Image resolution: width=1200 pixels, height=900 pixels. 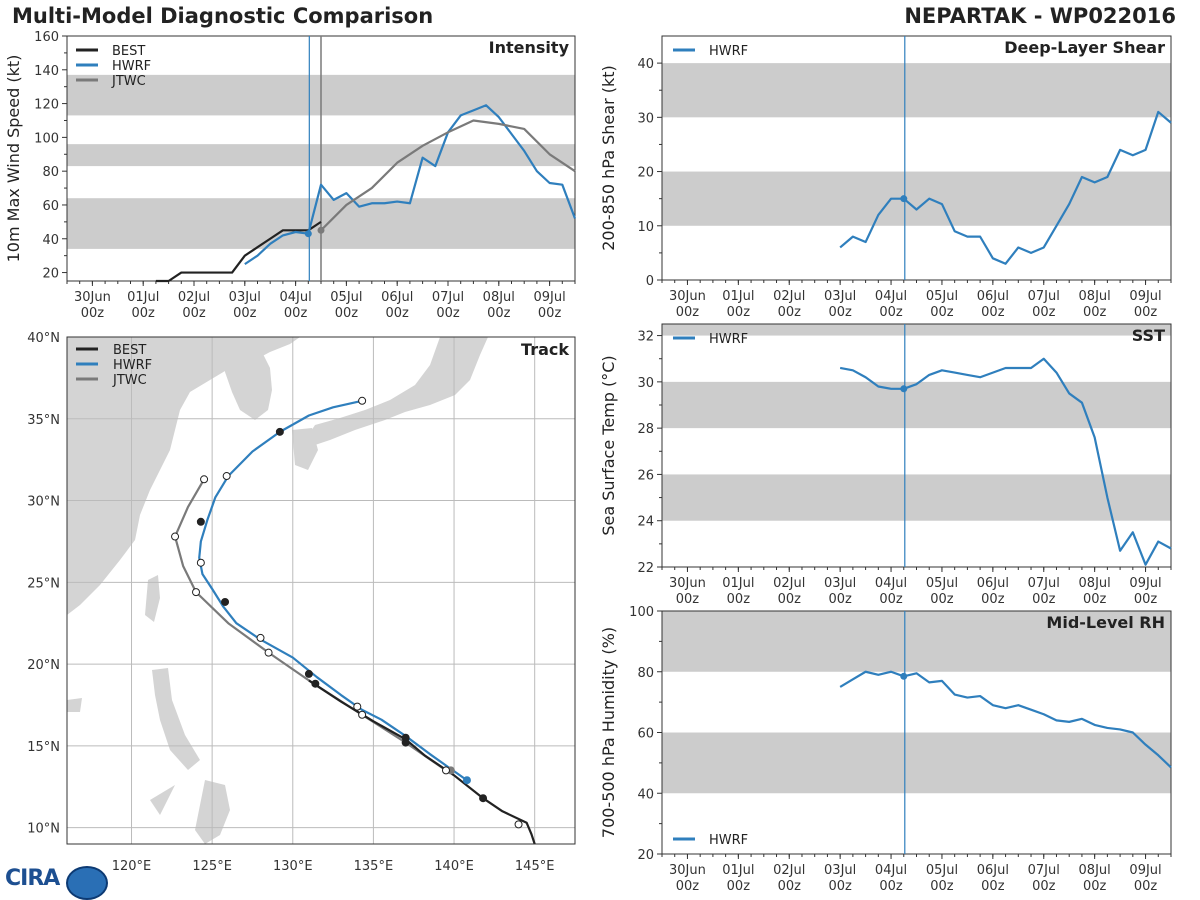 I want to click on track-ytick-label: 40°N, so click(x=43, y=338).